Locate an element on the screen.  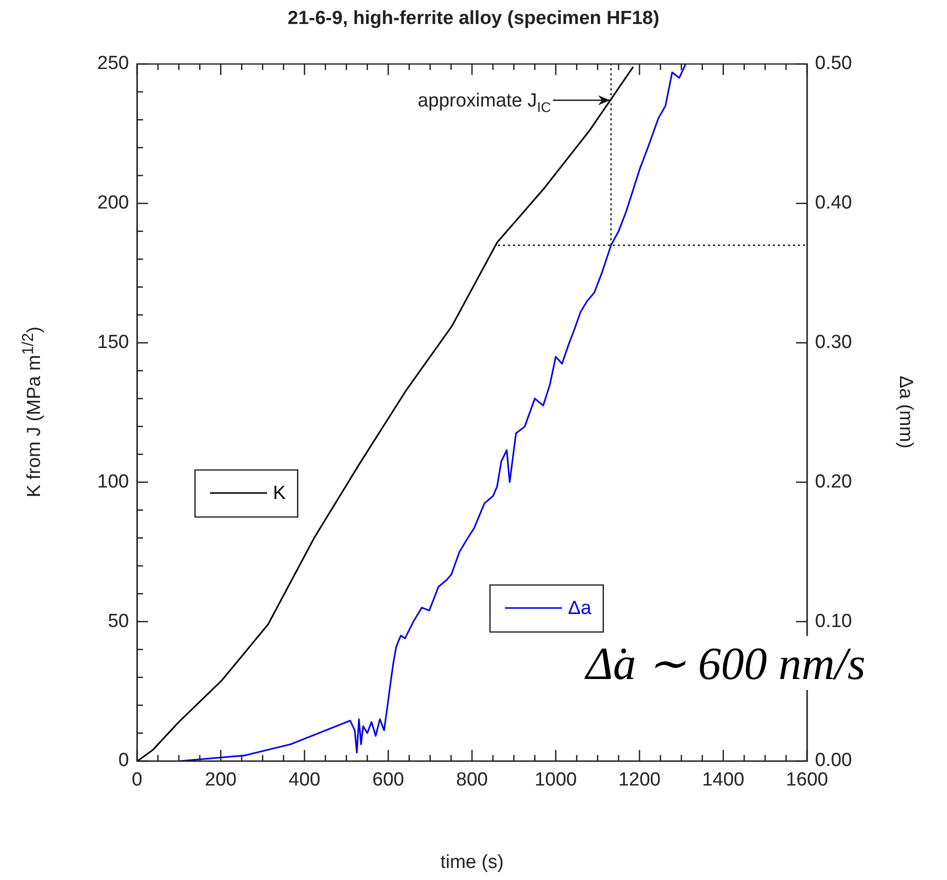
x-tick-label: 200 is located at coordinates (220, 780).